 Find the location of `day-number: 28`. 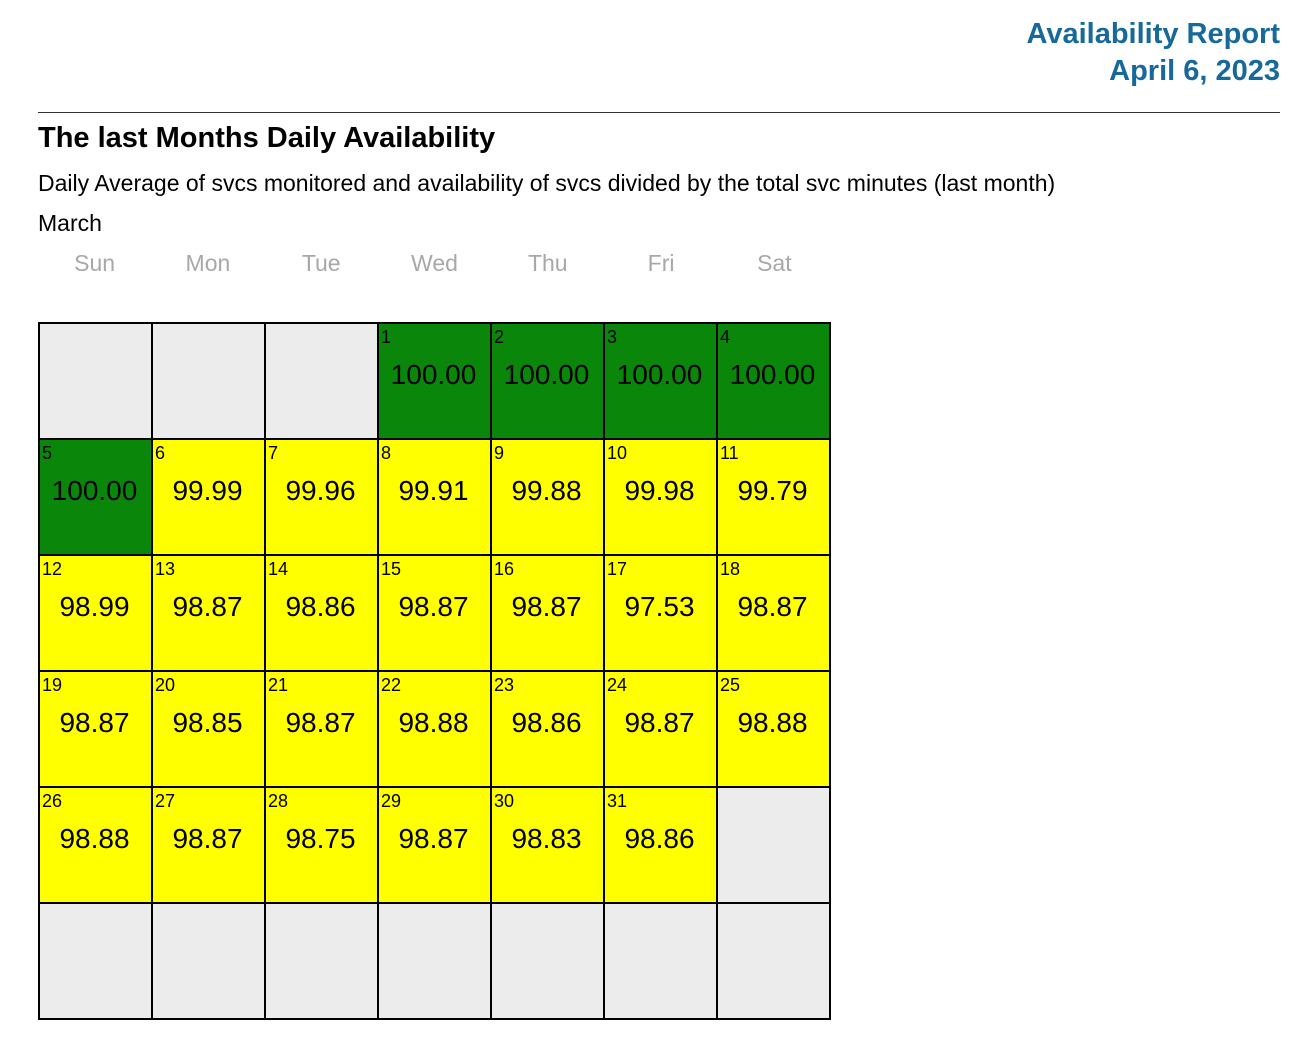

day-number: 28 is located at coordinates (278, 801).